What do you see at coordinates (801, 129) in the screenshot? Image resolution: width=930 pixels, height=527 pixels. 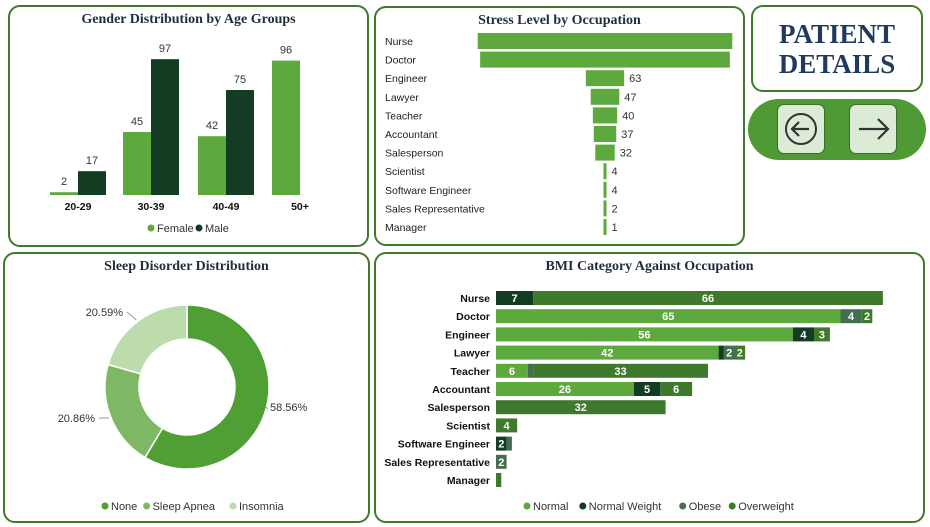 I see `previous-page-button` at bounding box center [801, 129].